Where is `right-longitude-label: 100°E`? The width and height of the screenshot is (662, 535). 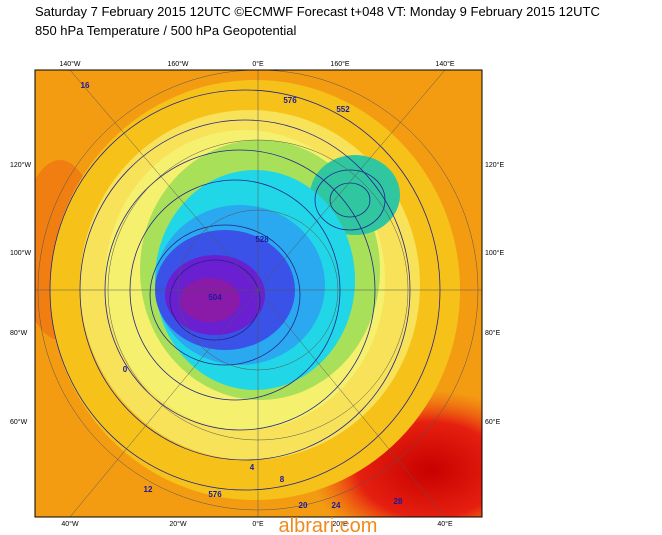 right-longitude-label: 100°E is located at coordinates (494, 253).